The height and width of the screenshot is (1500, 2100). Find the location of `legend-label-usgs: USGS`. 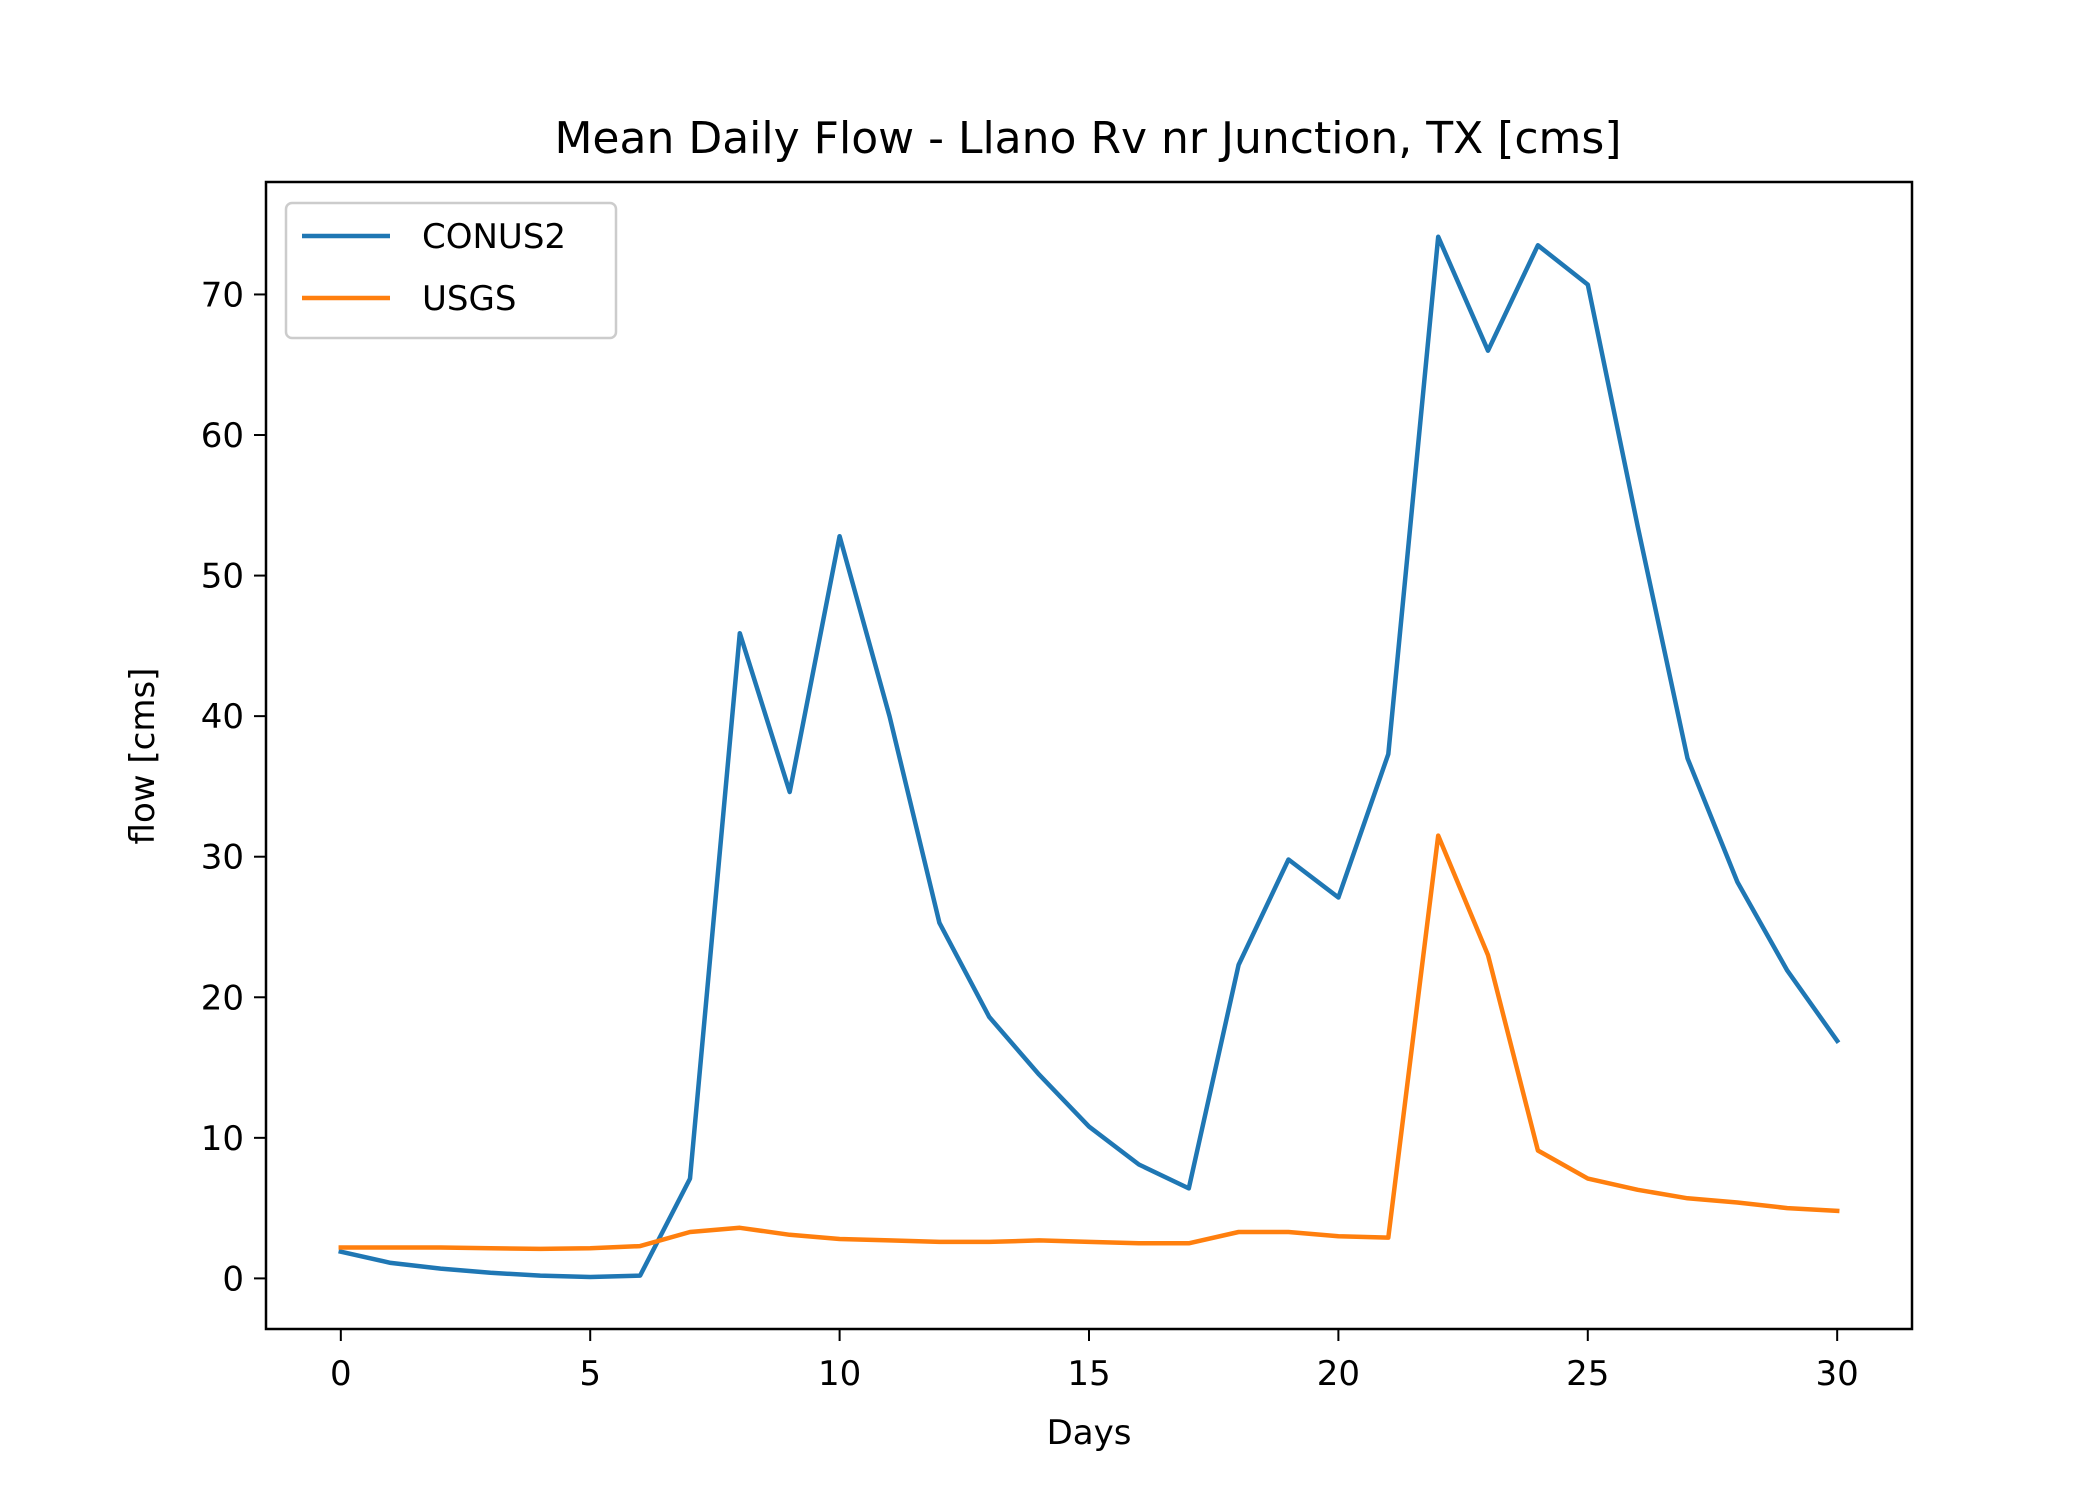

legend-label-usgs: USGS is located at coordinates (469, 299).